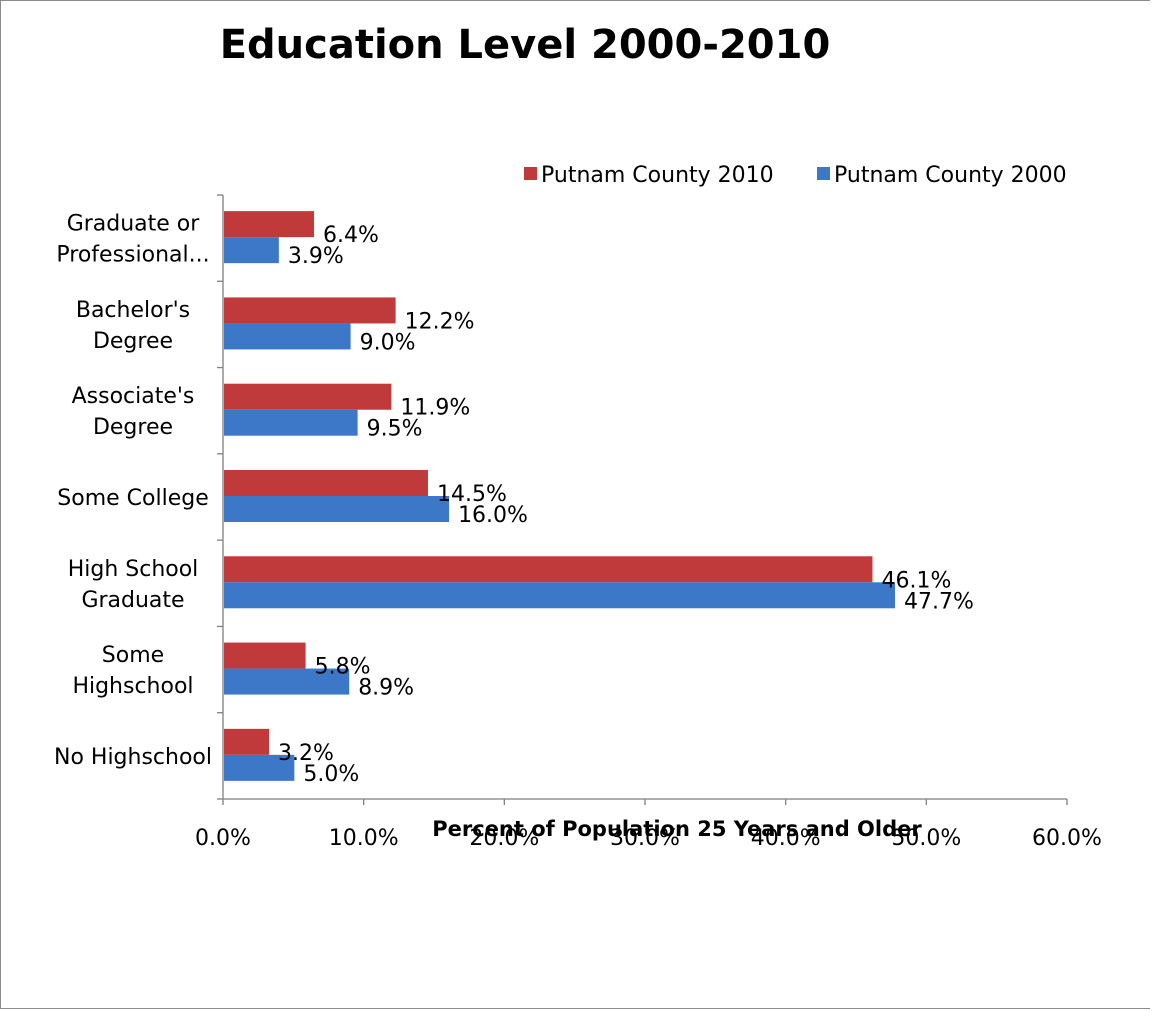  I want to click on data-label: 47.7%, so click(939, 601).